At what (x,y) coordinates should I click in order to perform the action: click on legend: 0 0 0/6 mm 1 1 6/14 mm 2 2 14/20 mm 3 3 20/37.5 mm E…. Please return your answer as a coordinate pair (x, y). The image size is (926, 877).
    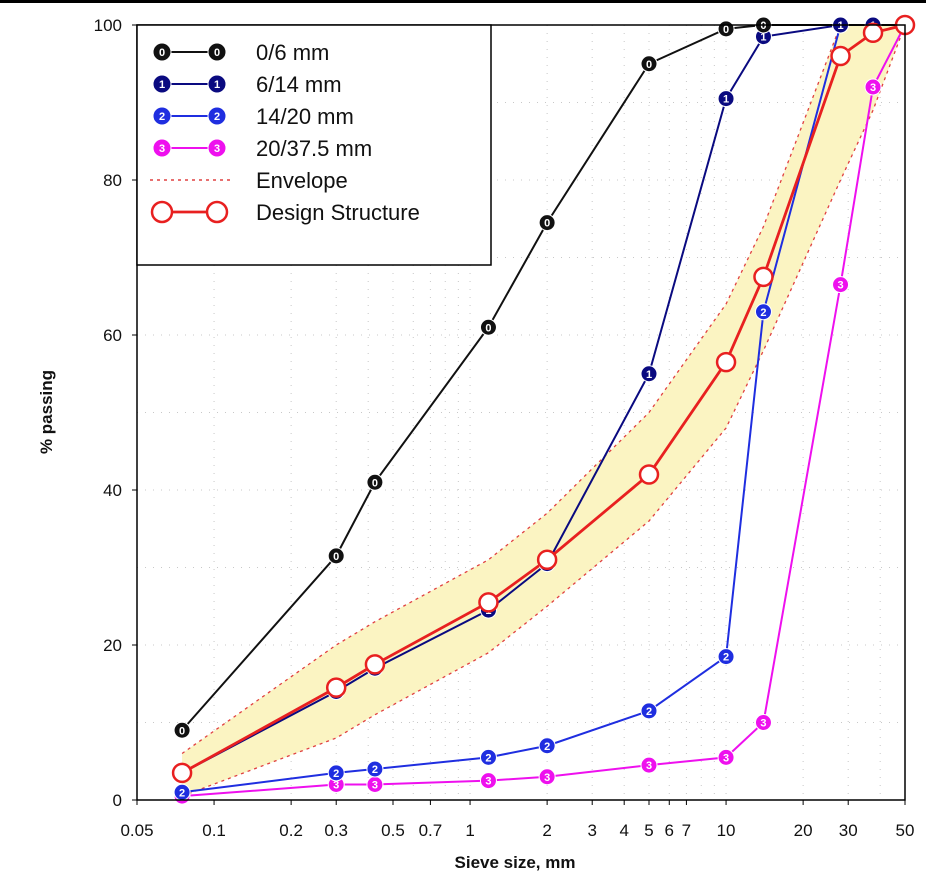
    Looking at the image, I should click on (314, 145).